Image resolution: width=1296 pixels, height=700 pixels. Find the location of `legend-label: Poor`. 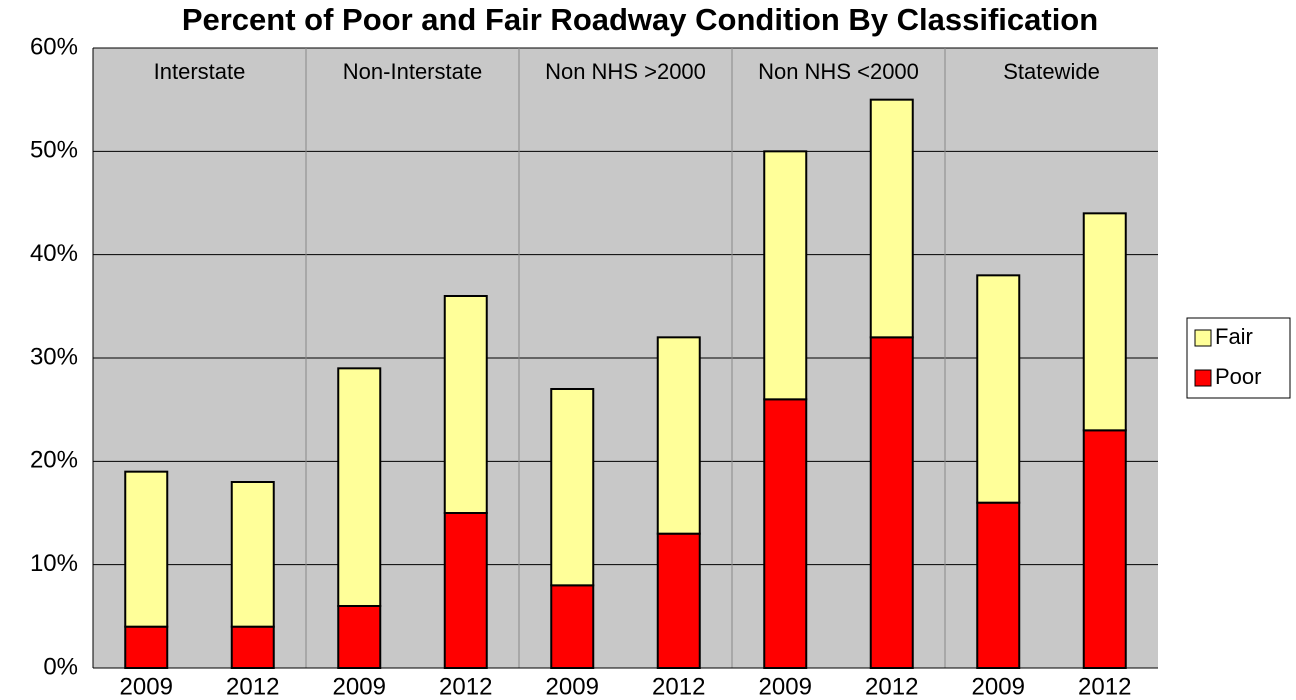

legend-label: Poor is located at coordinates (1238, 376).